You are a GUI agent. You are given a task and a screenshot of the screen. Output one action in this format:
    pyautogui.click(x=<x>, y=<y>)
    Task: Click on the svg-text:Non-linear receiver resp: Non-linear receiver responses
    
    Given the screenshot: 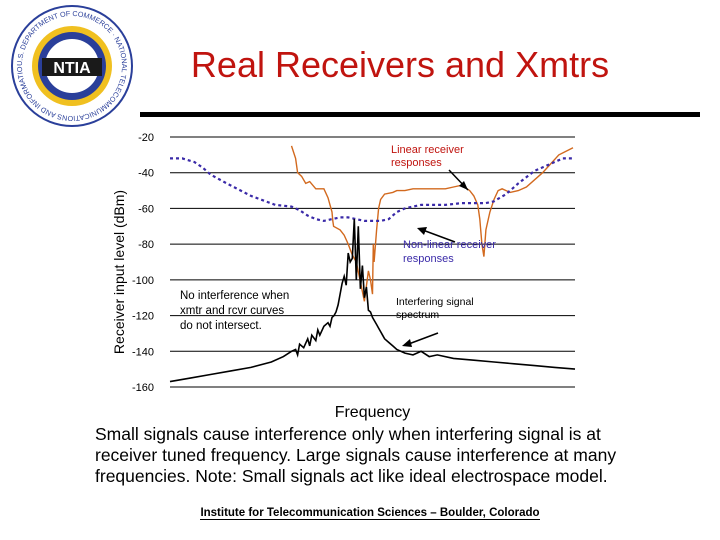 What is the action you would take?
    pyautogui.click(x=451, y=252)
    